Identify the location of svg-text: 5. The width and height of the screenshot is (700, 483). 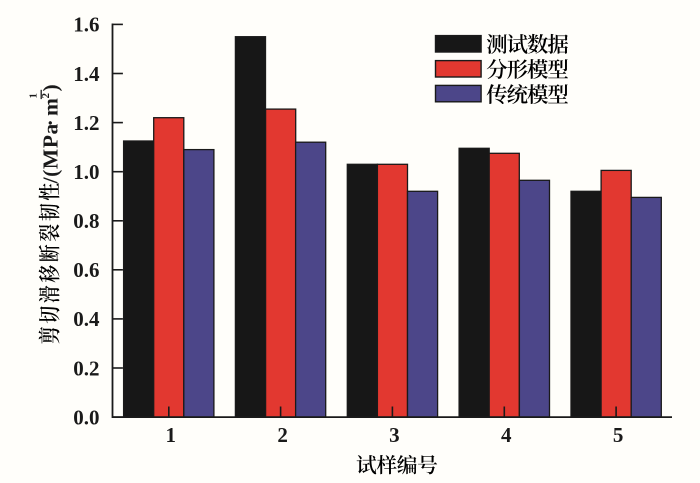
(618, 435).